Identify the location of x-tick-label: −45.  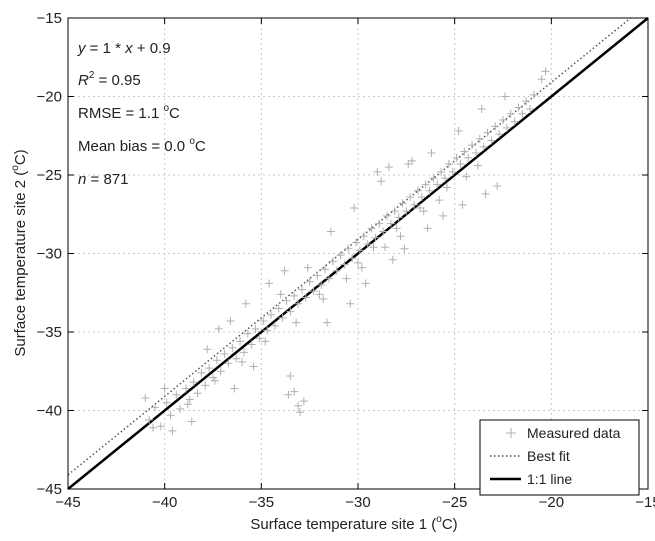
(67, 502).